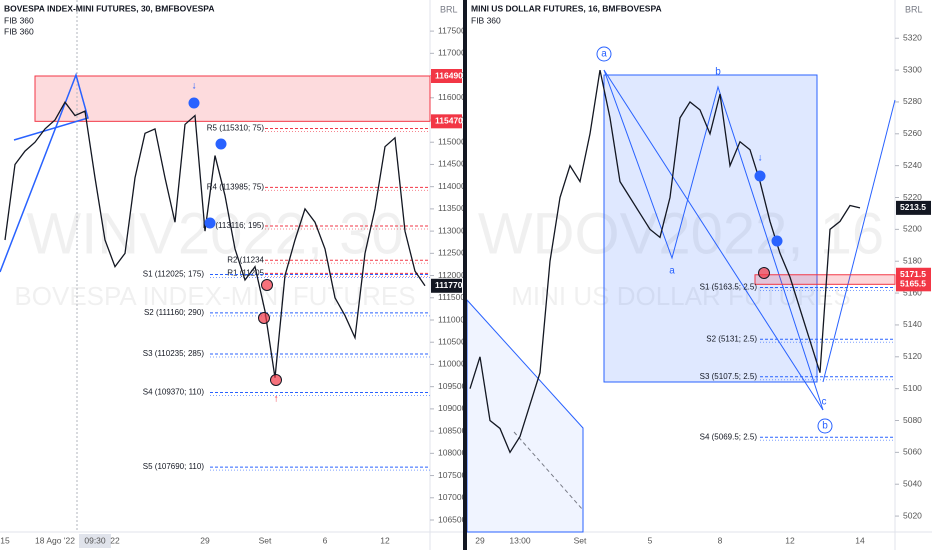  Describe the element at coordinates (731, 338) in the screenshot. I see `pivot-label: S2 (5131; 2.5)` at that location.